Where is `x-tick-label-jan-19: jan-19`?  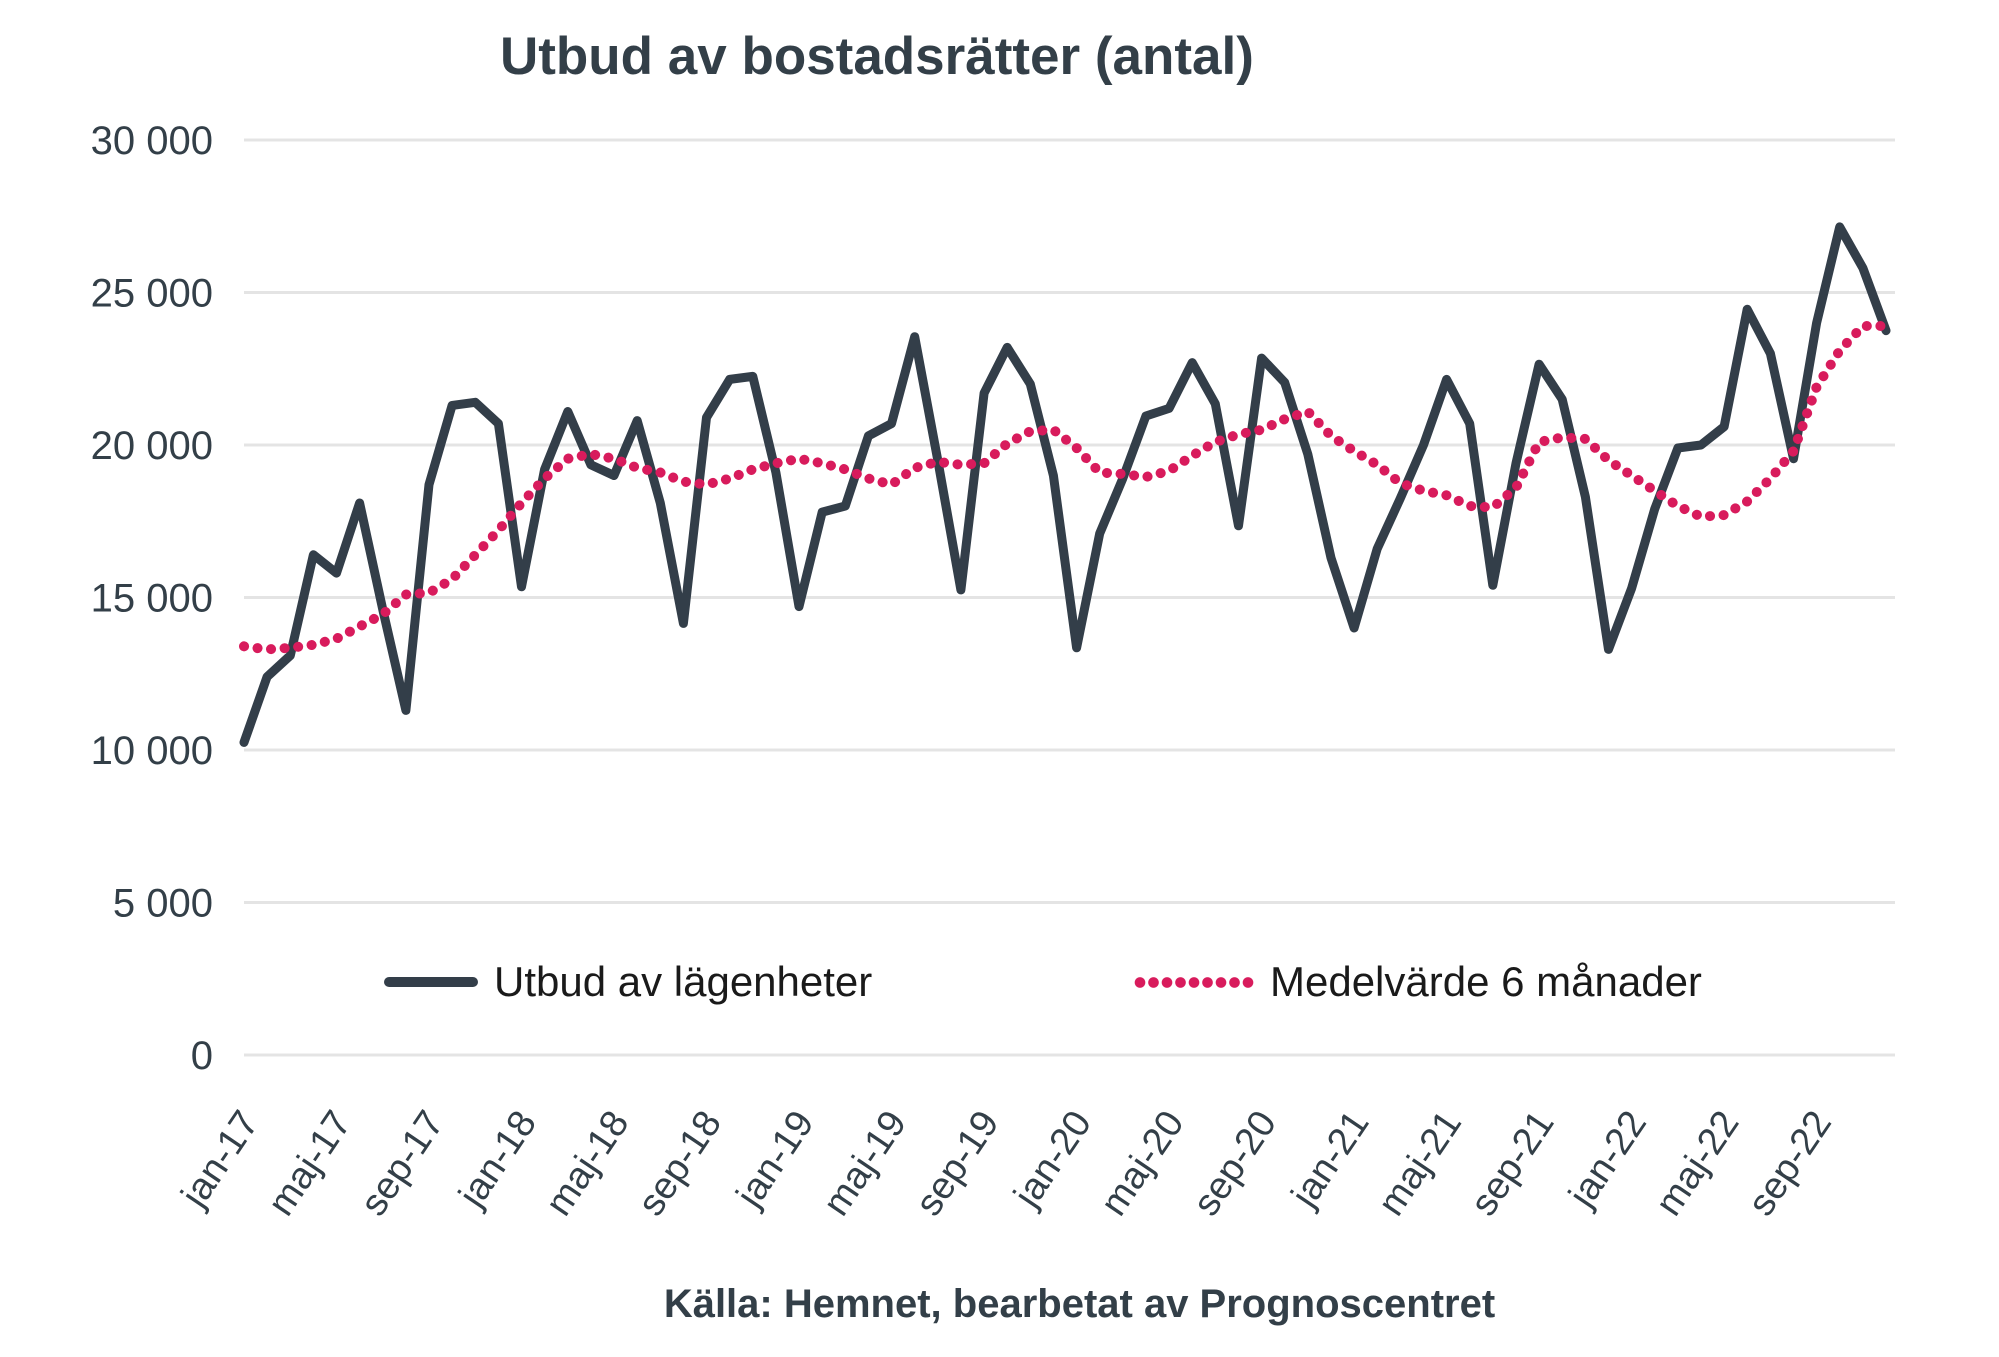
x-tick-label-jan-19: jan-19 is located at coordinates (775, 1160).